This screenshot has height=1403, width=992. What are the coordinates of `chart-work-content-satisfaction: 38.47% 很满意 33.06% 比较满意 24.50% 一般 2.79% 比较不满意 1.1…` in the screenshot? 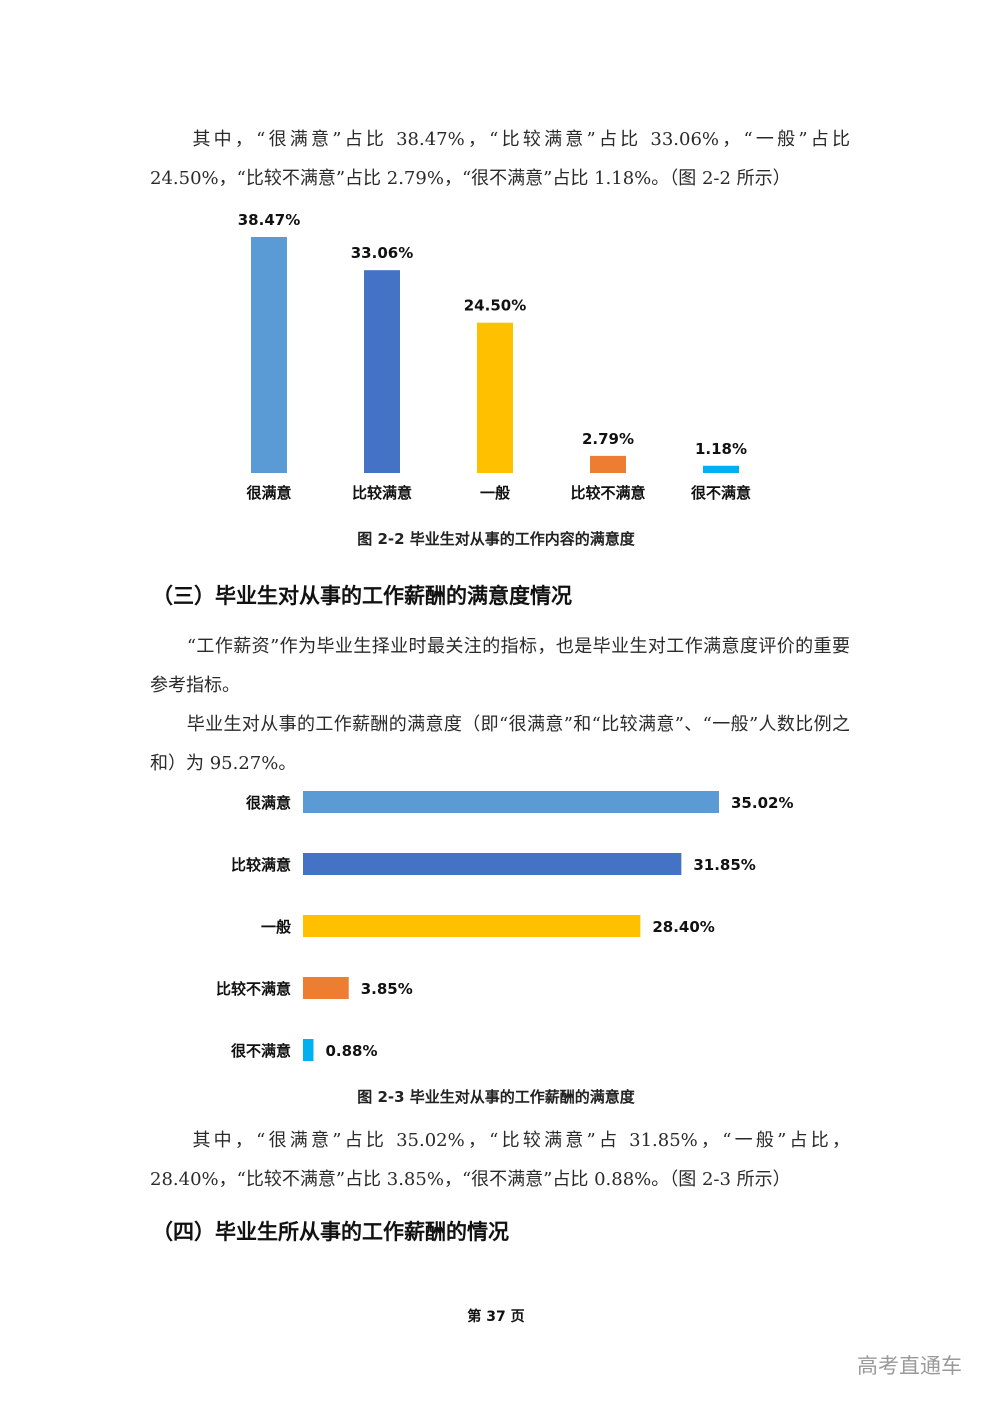 It's located at (494, 356).